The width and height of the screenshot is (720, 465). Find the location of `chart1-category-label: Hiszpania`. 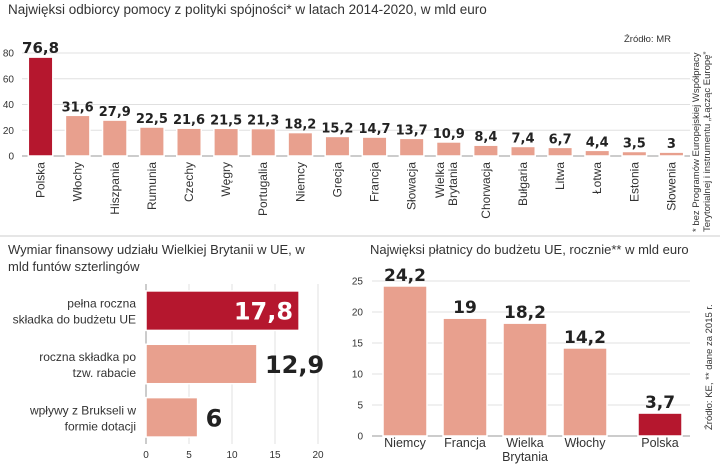

chart1-category-label: Hiszpania is located at coordinates (115, 188).